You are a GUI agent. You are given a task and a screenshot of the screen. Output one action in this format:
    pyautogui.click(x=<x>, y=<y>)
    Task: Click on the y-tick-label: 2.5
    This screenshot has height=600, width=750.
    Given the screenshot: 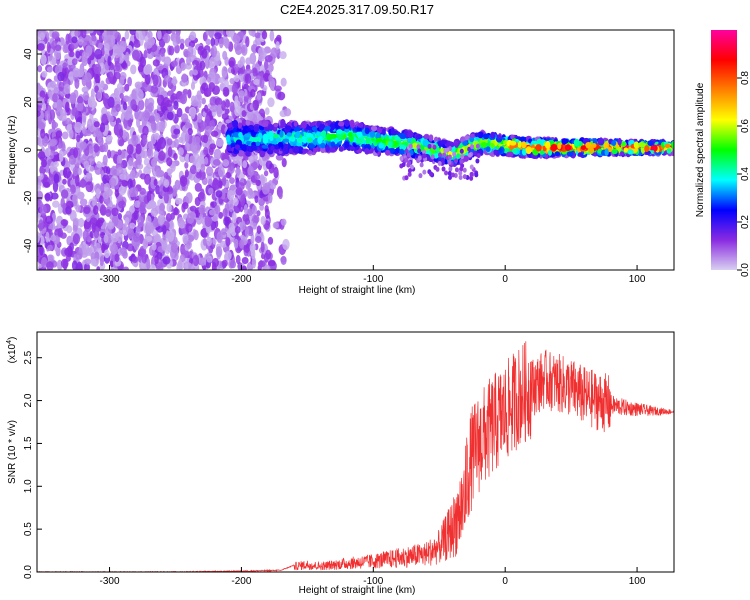 What is the action you would take?
    pyautogui.click(x=28, y=357)
    